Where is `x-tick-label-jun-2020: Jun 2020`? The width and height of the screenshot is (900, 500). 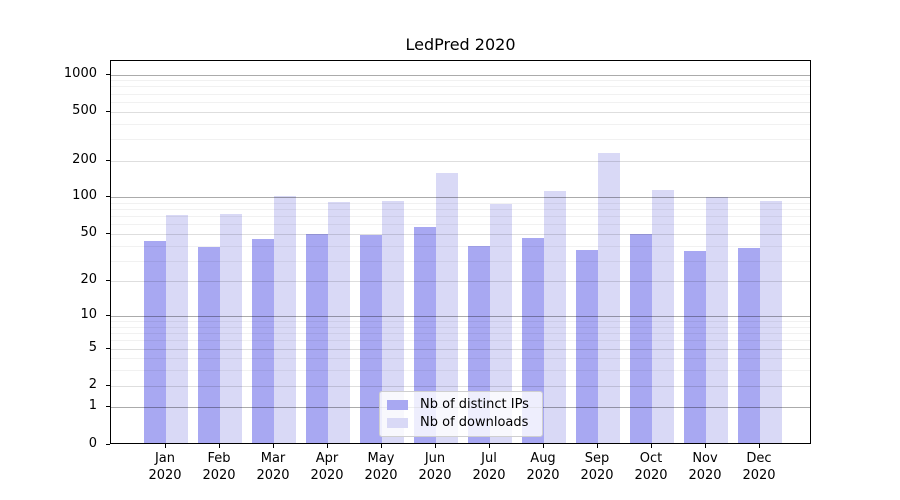 x-tick-label-jun-2020: Jun 2020 is located at coordinates (435, 467).